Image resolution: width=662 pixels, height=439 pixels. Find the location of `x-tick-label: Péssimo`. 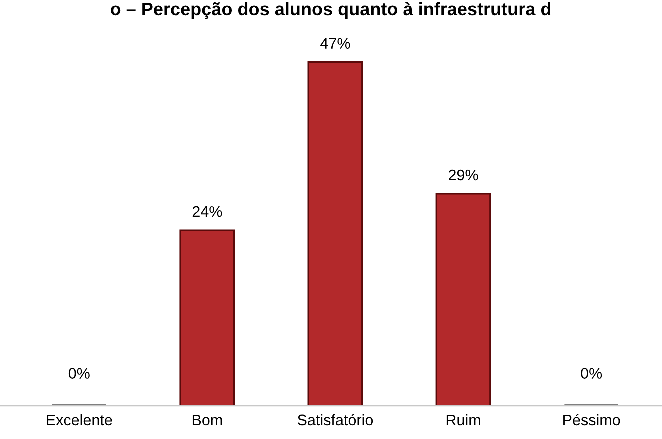

x-tick-label: Péssimo is located at coordinates (592, 420).